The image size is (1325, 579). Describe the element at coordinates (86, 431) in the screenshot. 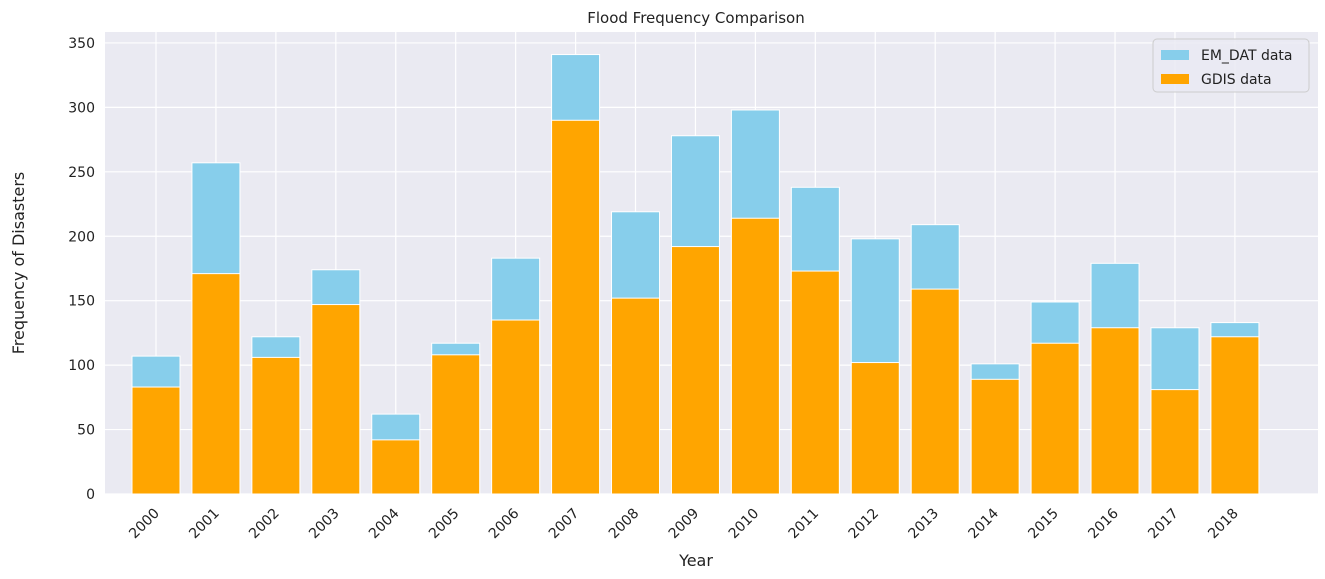

I see `y-tick-label: 50` at that location.